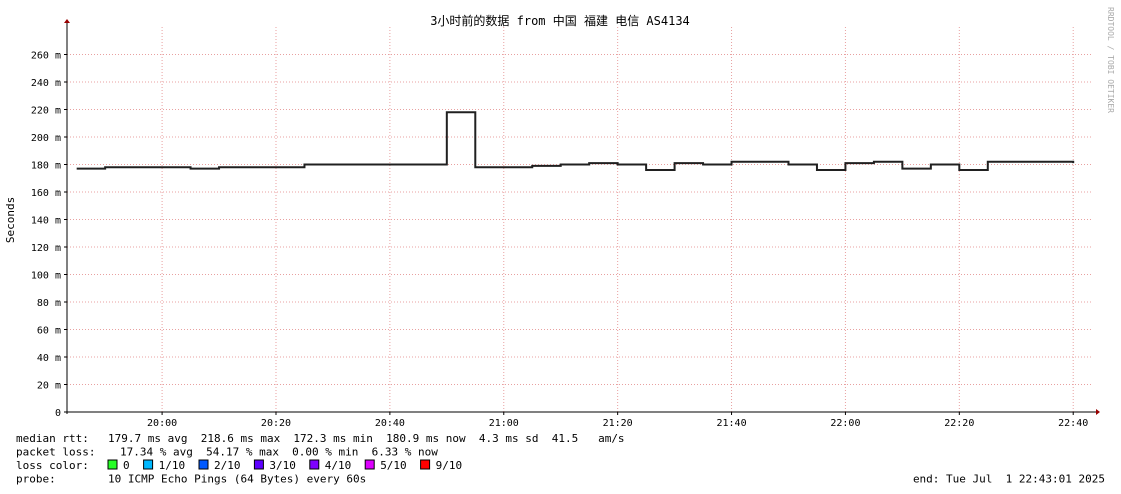 This screenshot has width=1121, height=494. What do you see at coordinates (1073, 423) in the screenshot?
I see `x-tick-label: 22:40` at bounding box center [1073, 423].